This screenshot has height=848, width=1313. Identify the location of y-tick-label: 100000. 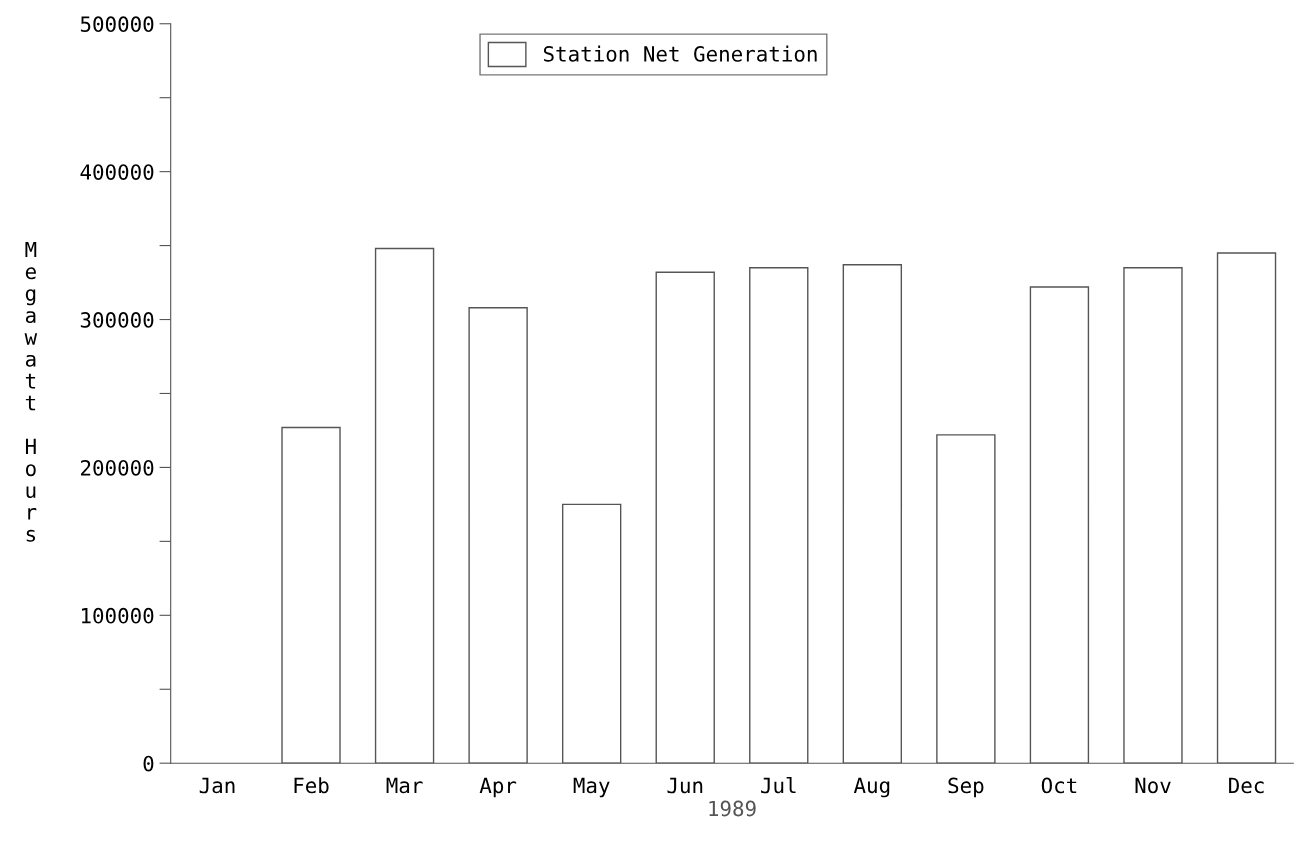
(117, 615).